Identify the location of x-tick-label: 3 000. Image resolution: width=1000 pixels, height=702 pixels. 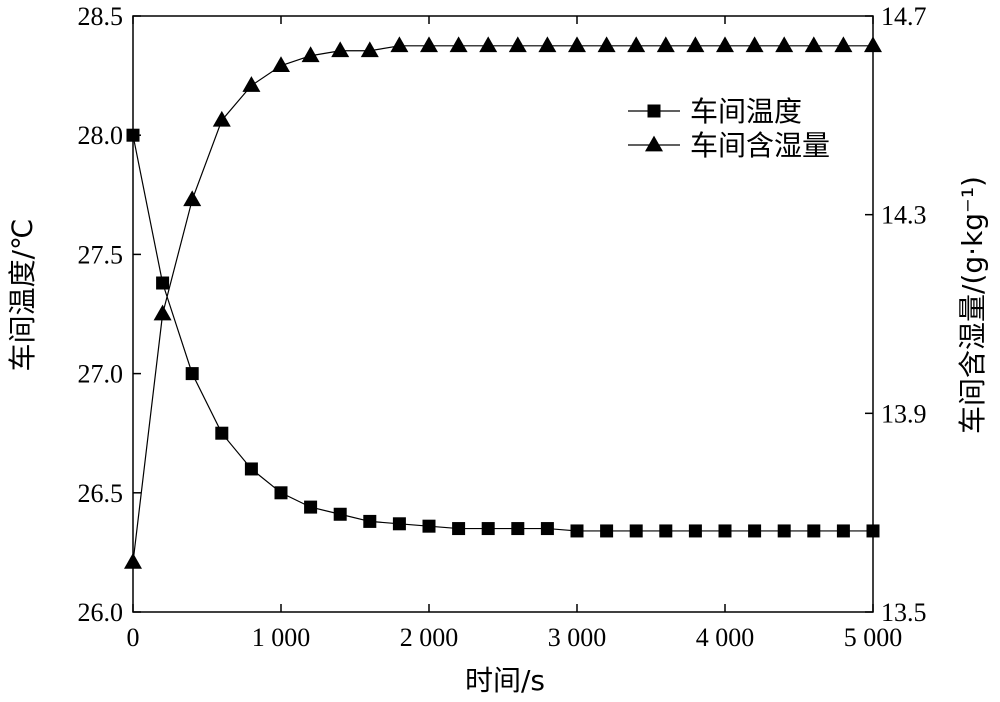
(577, 637).